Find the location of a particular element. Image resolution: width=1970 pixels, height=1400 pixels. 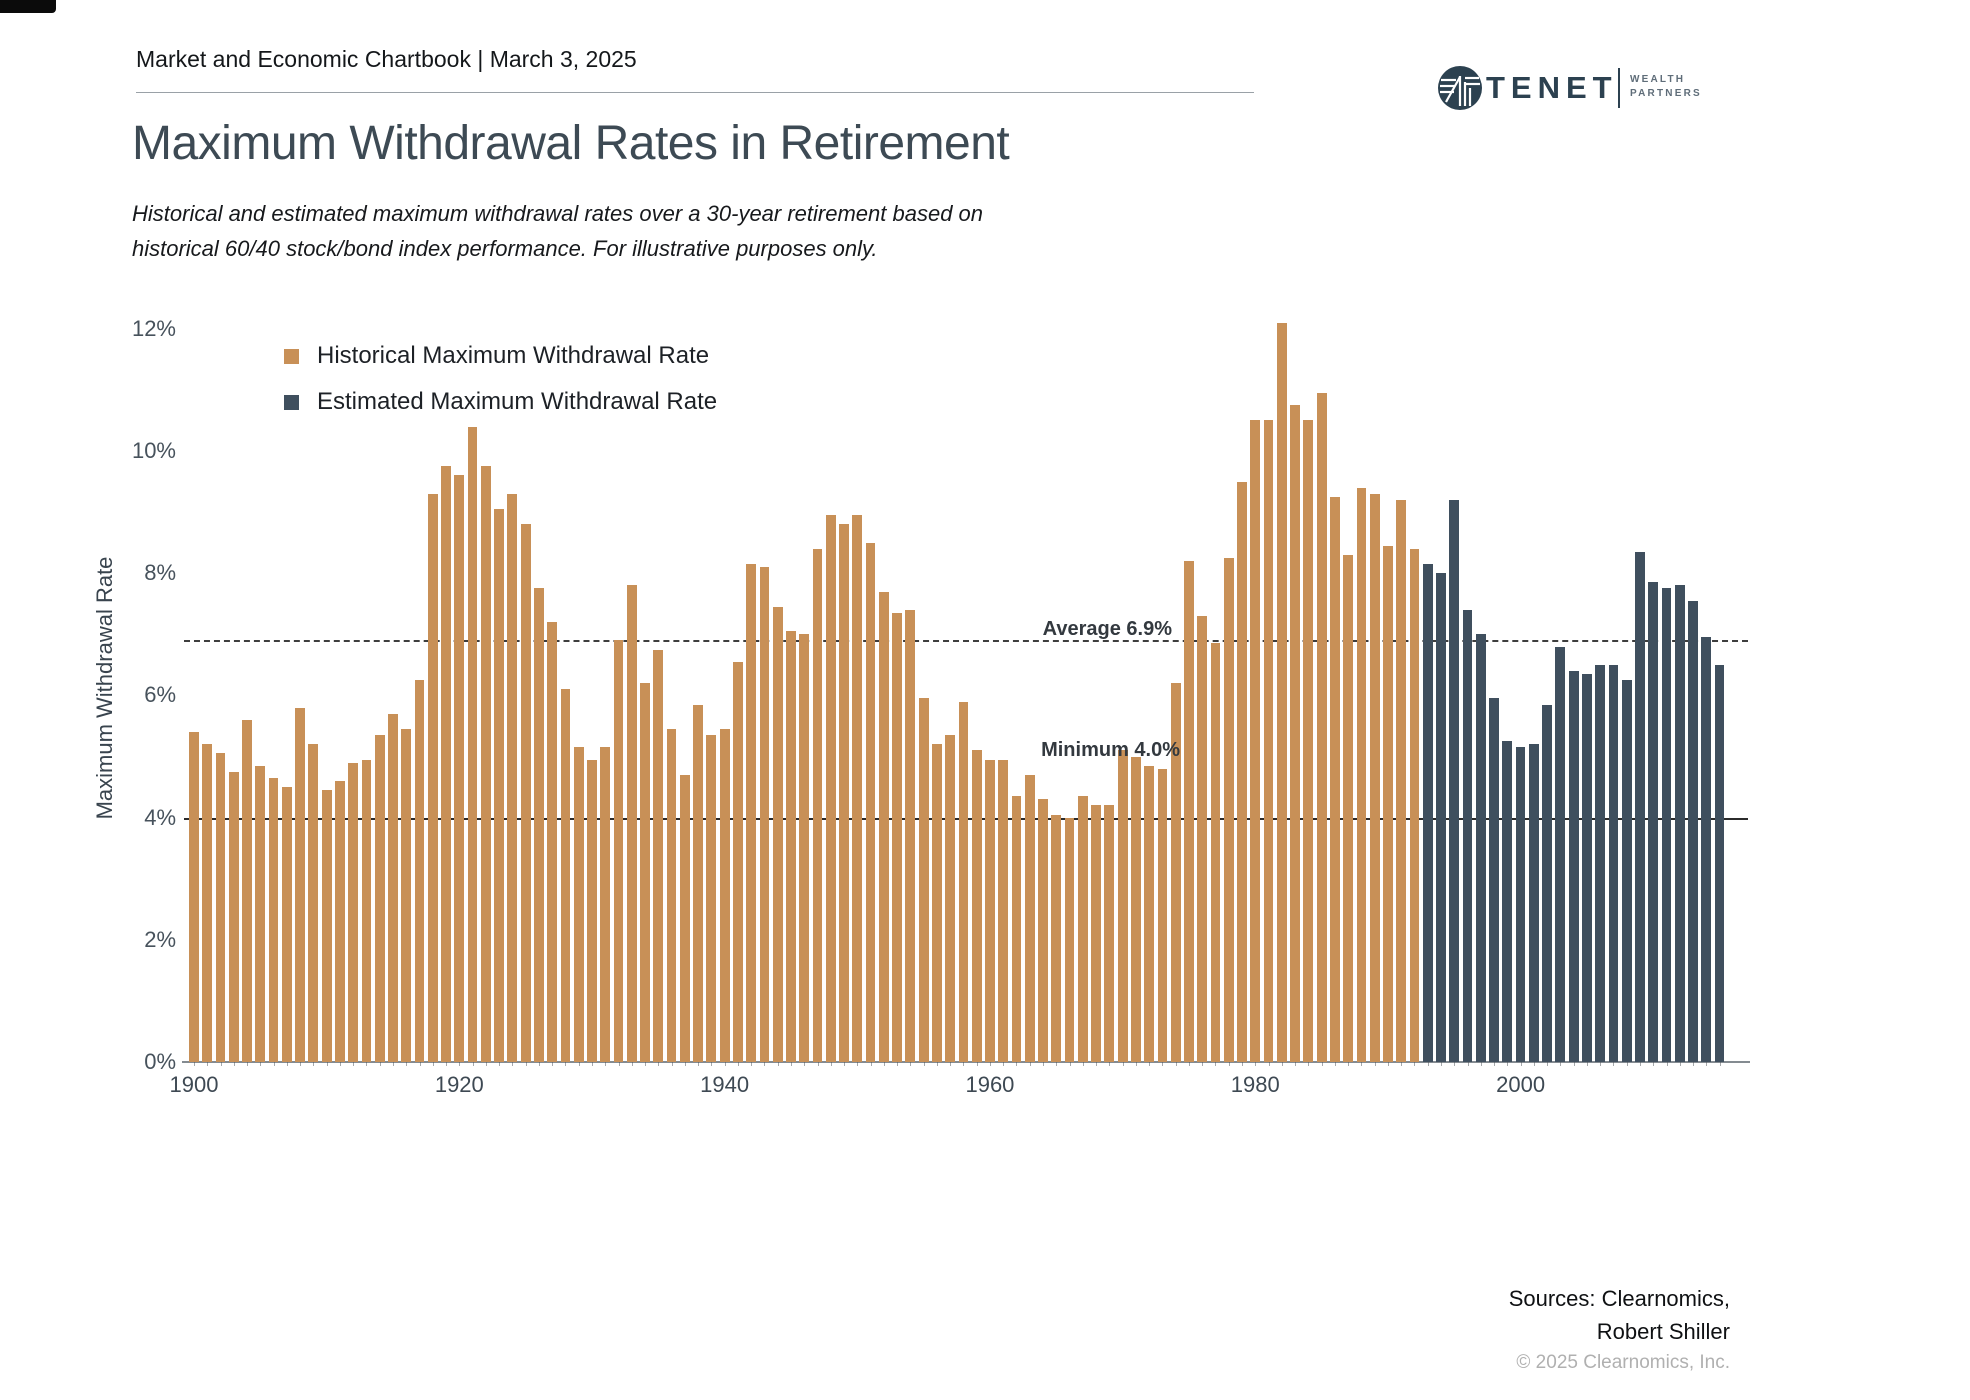

historical-bar-1979 is located at coordinates (1242, 771).